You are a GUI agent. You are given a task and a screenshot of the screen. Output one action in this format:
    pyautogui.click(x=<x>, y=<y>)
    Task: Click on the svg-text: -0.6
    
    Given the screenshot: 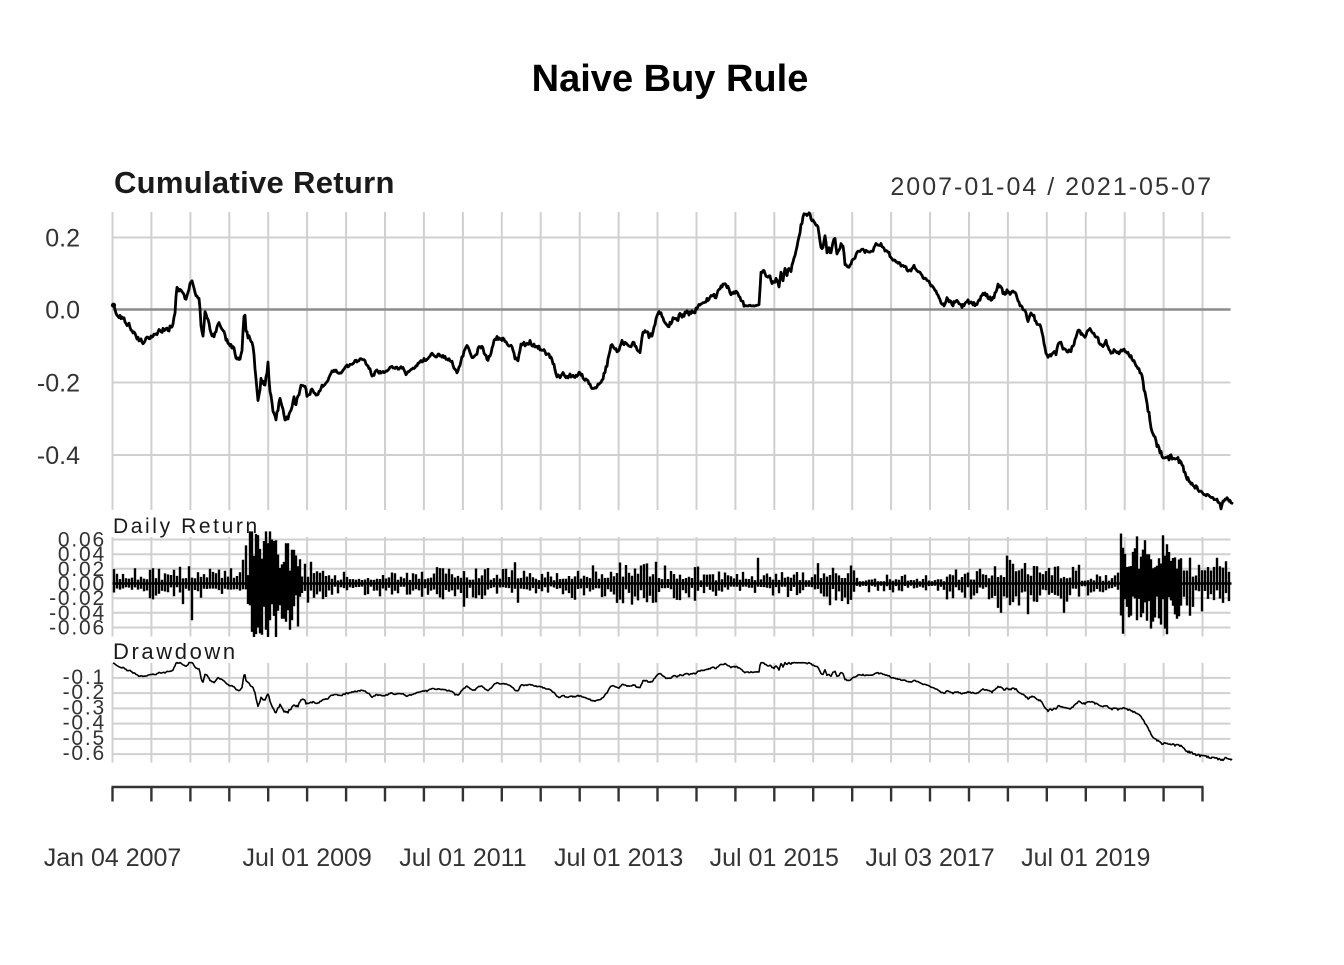 What is the action you would take?
    pyautogui.click(x=84, y=753)
    